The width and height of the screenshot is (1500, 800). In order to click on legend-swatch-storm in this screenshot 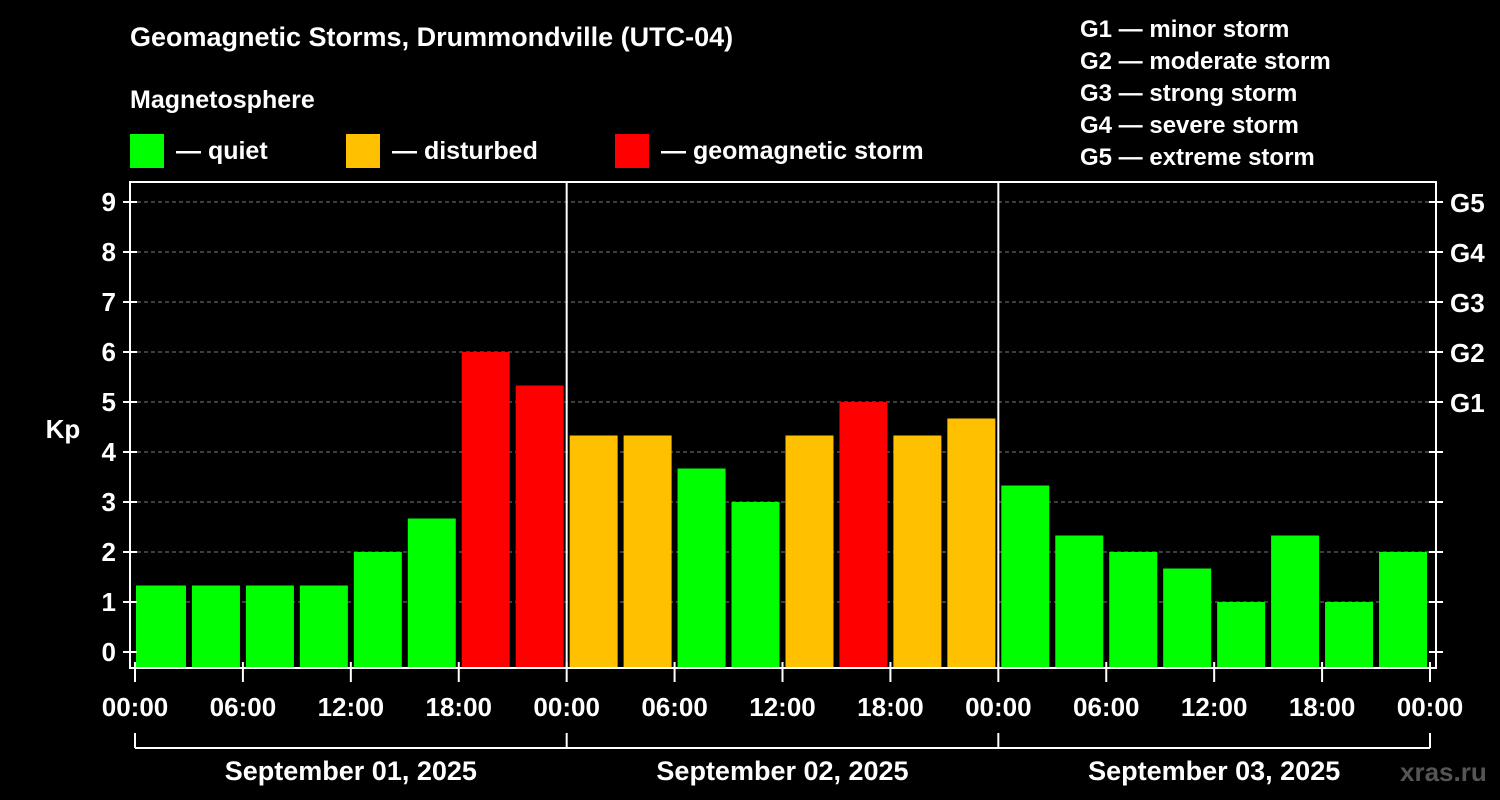, I will do `click(632, 151)`.